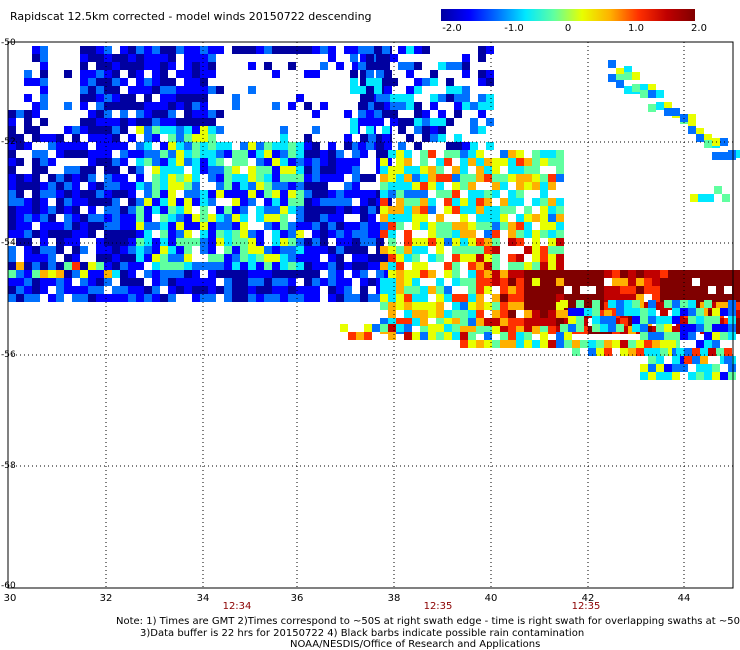 This screenshot has height=650, width=740. I want to click on swath-time: 12:35, so click(438, 606).